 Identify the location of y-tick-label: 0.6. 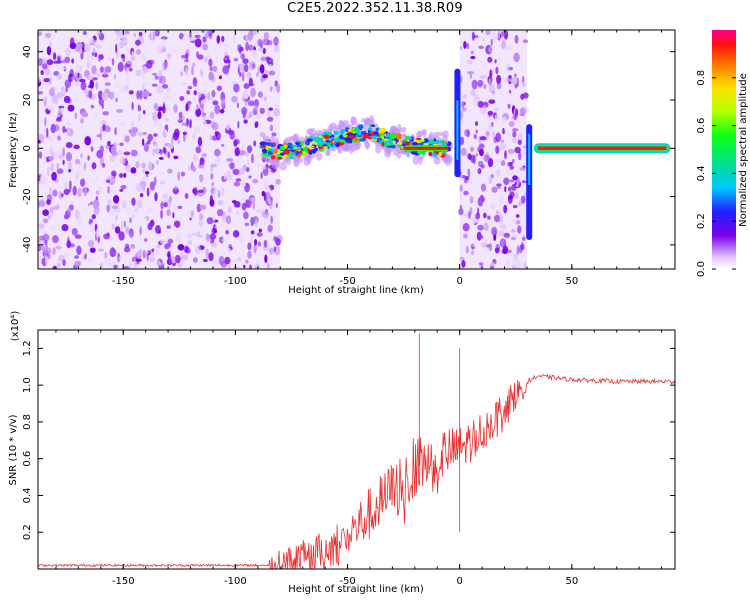
(27, 459).